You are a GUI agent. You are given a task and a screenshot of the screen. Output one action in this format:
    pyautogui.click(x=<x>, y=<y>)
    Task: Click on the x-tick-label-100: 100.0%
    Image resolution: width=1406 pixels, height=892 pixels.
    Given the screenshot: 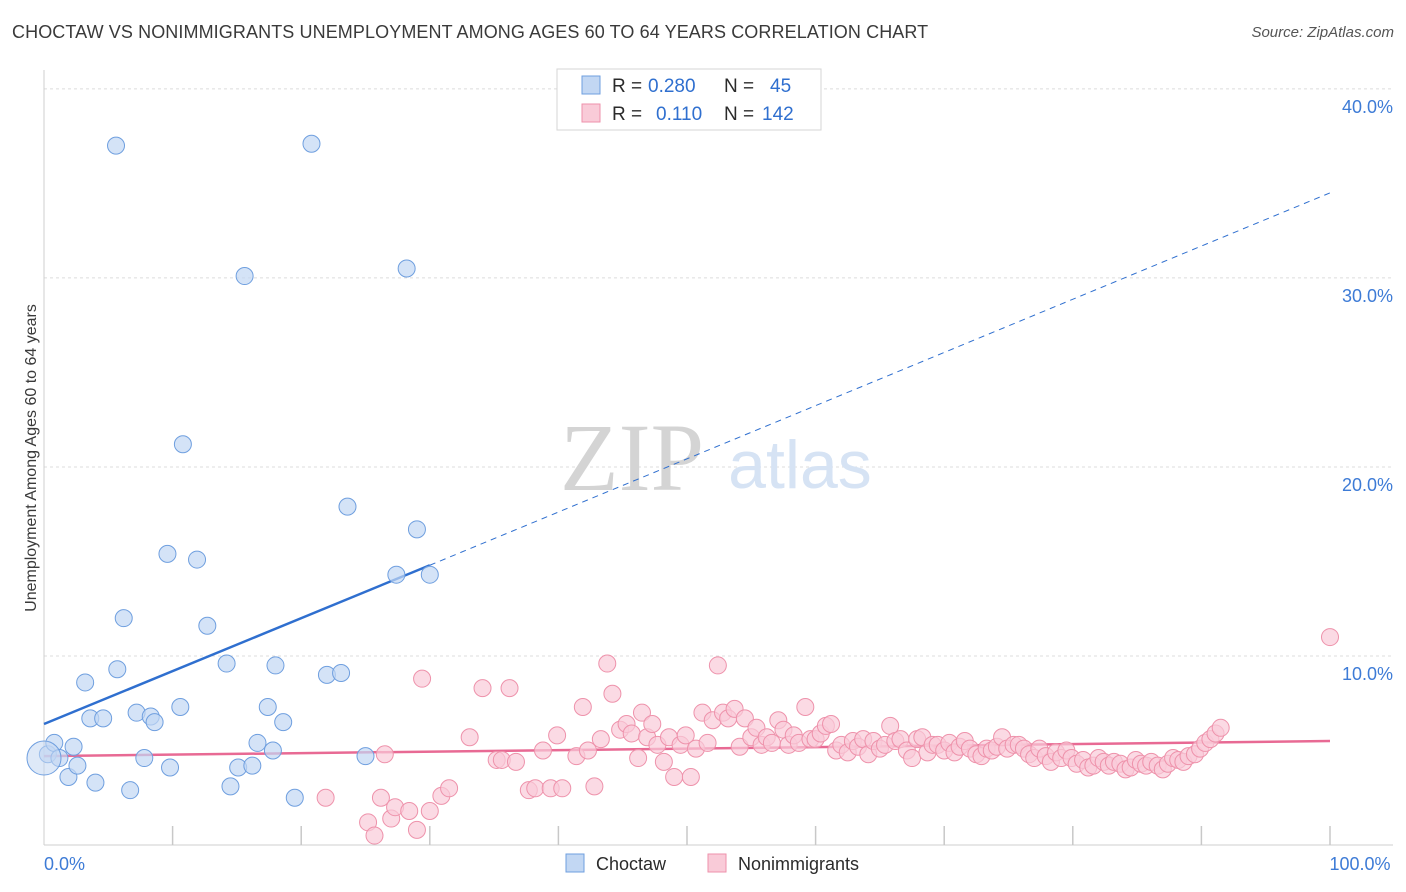 What is the action you would take?
    pyautogui.click(x=1359, y=864)
    